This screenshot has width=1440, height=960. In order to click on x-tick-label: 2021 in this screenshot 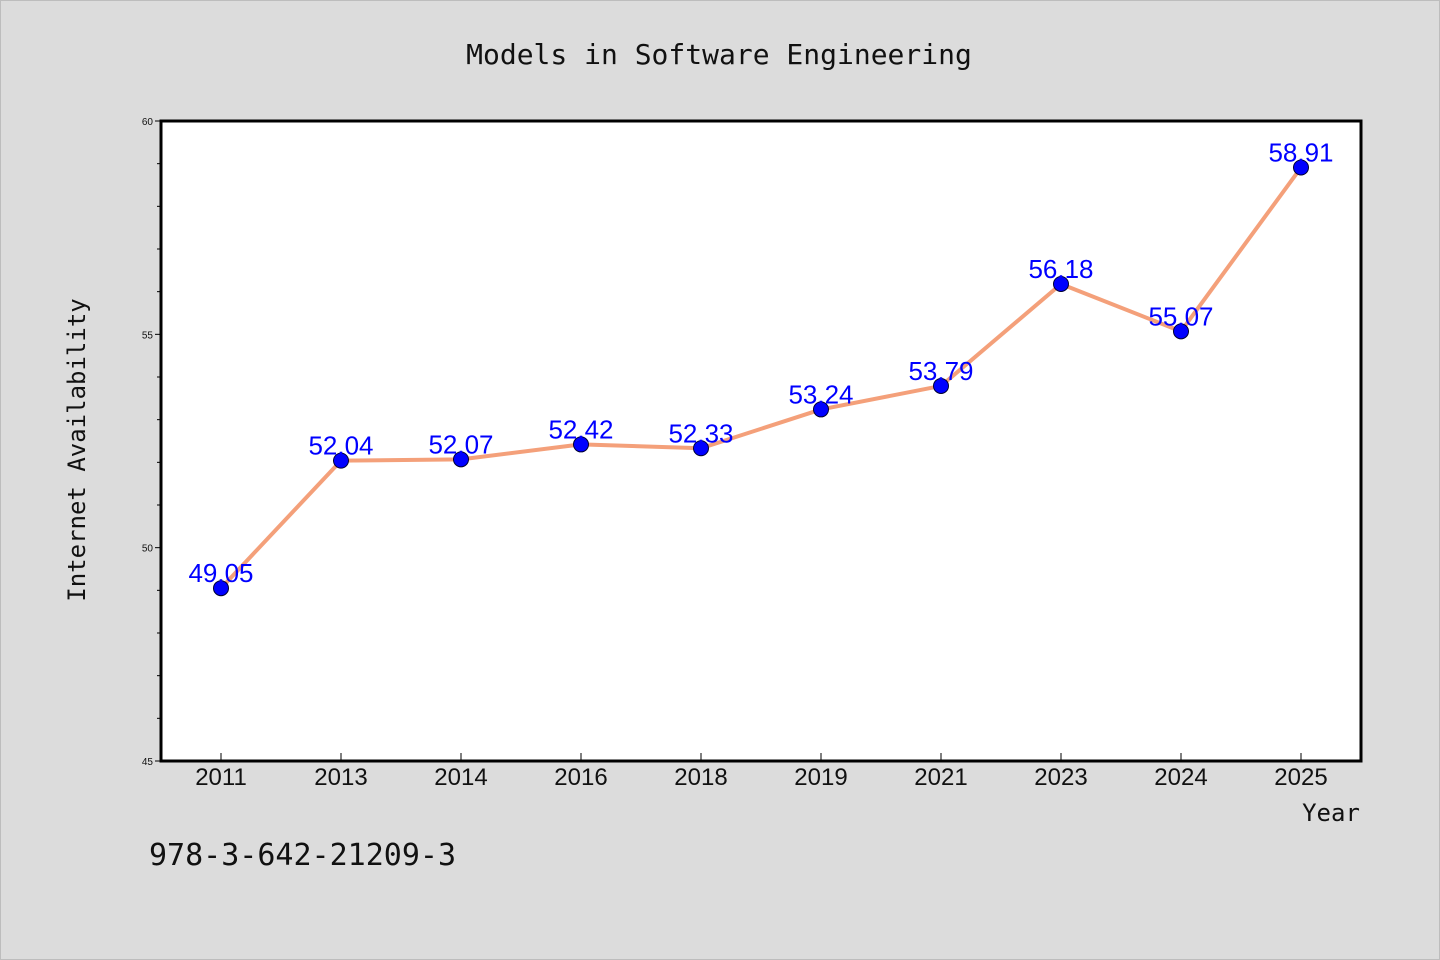, I will do `click(940, 777)`.